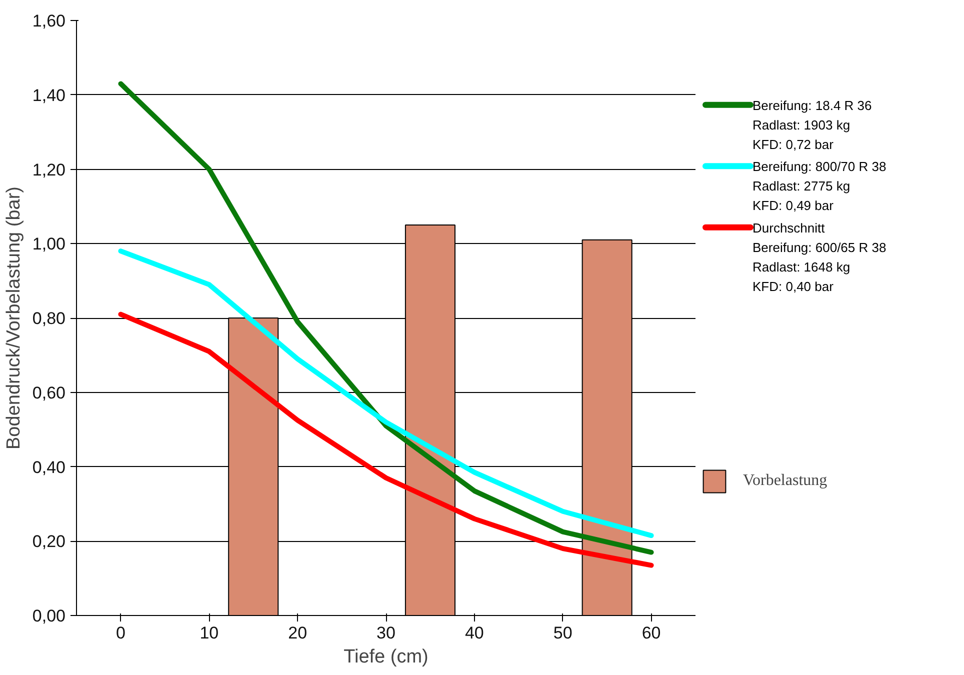 This screenshot has width=964, height=675. Describe the element at coordinates (386, 657) in the screenshot. I see `x-axis-title: Tiefe (cm)` at that location.